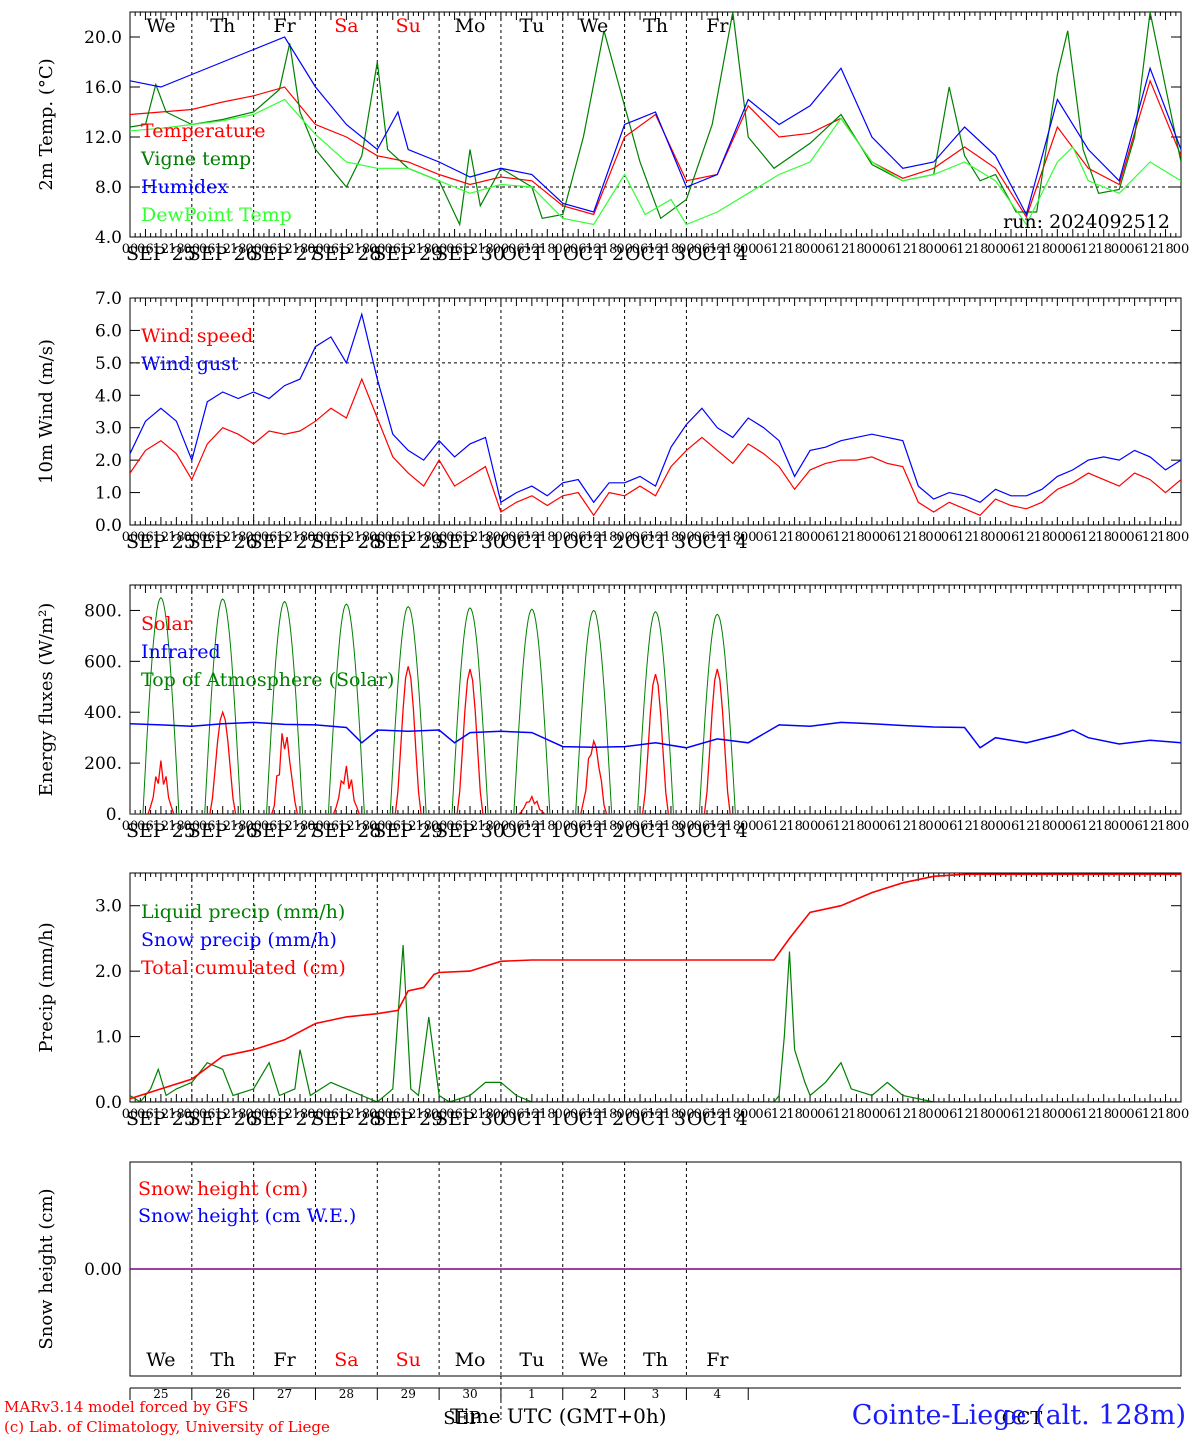 Image resolution: width=1194 pixels, height=1445 pixels. What do you see at coordinates (717, 26) in the screenshot?
I see `weekday-label: Fr` at bounding box center [717, 26].